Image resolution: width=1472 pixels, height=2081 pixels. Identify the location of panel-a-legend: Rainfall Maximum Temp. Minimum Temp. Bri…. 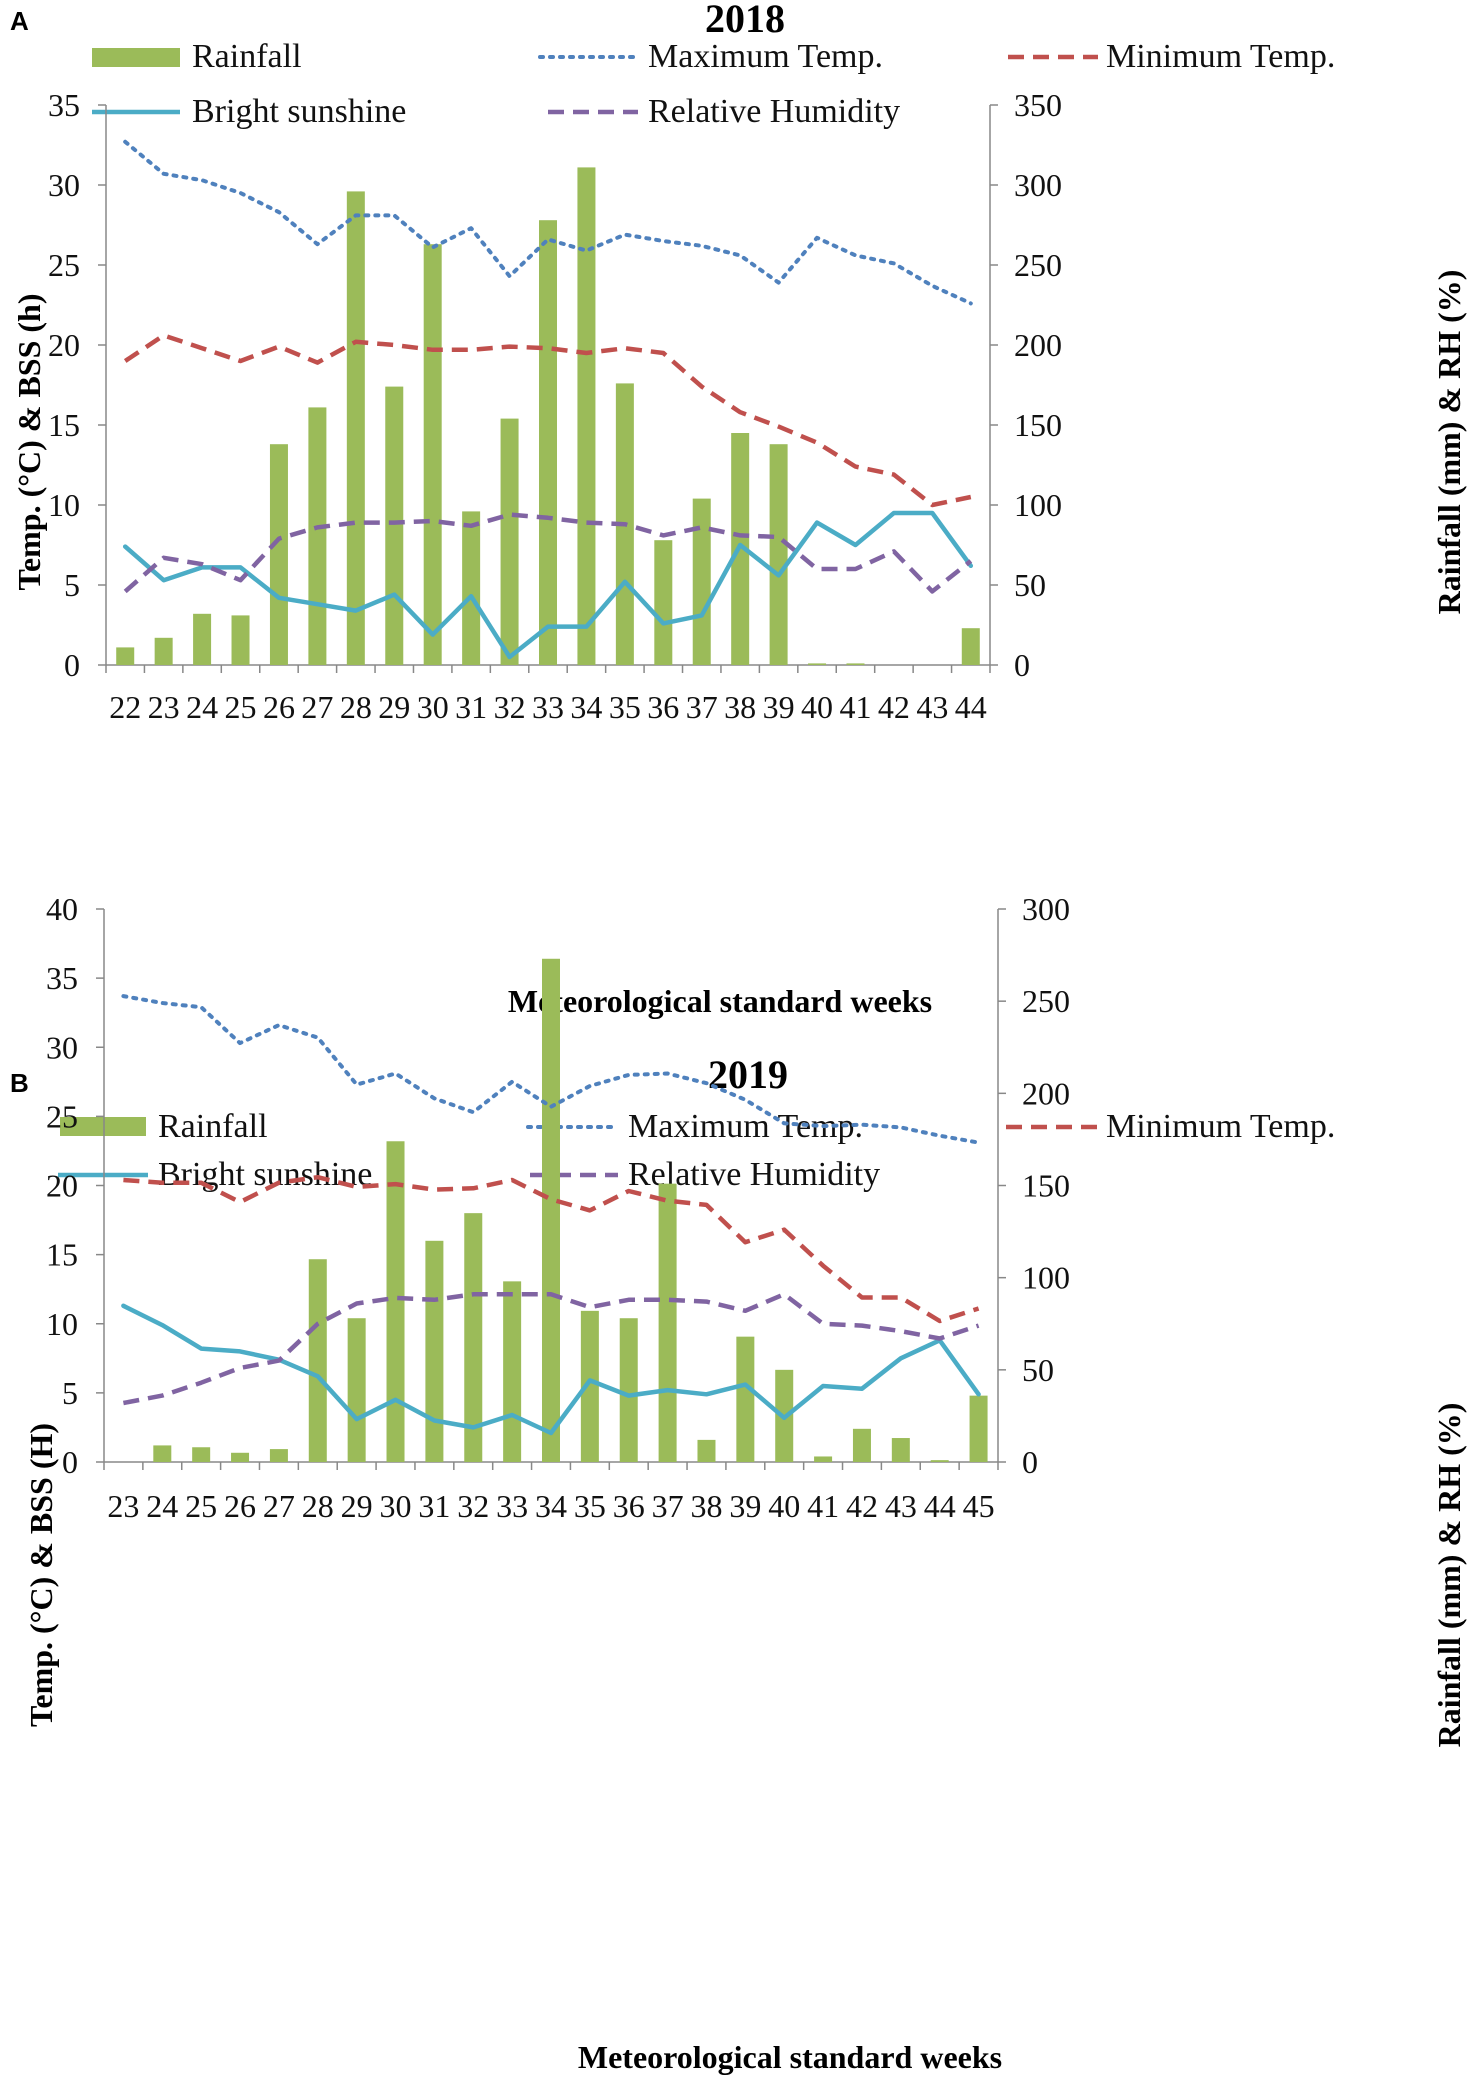
(713, 84).